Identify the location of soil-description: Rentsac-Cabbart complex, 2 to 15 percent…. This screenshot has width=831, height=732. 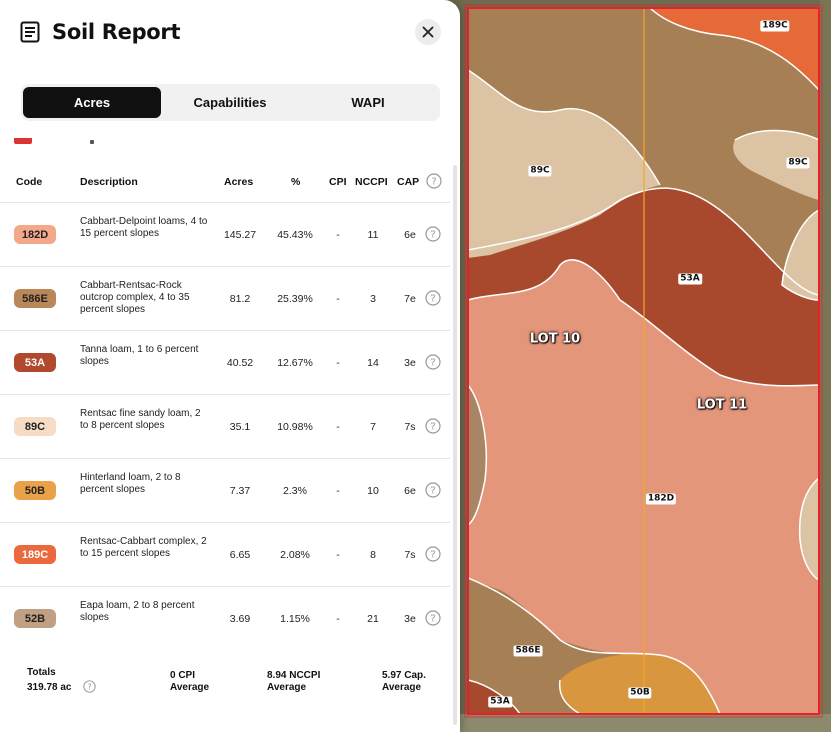
(143, 547).